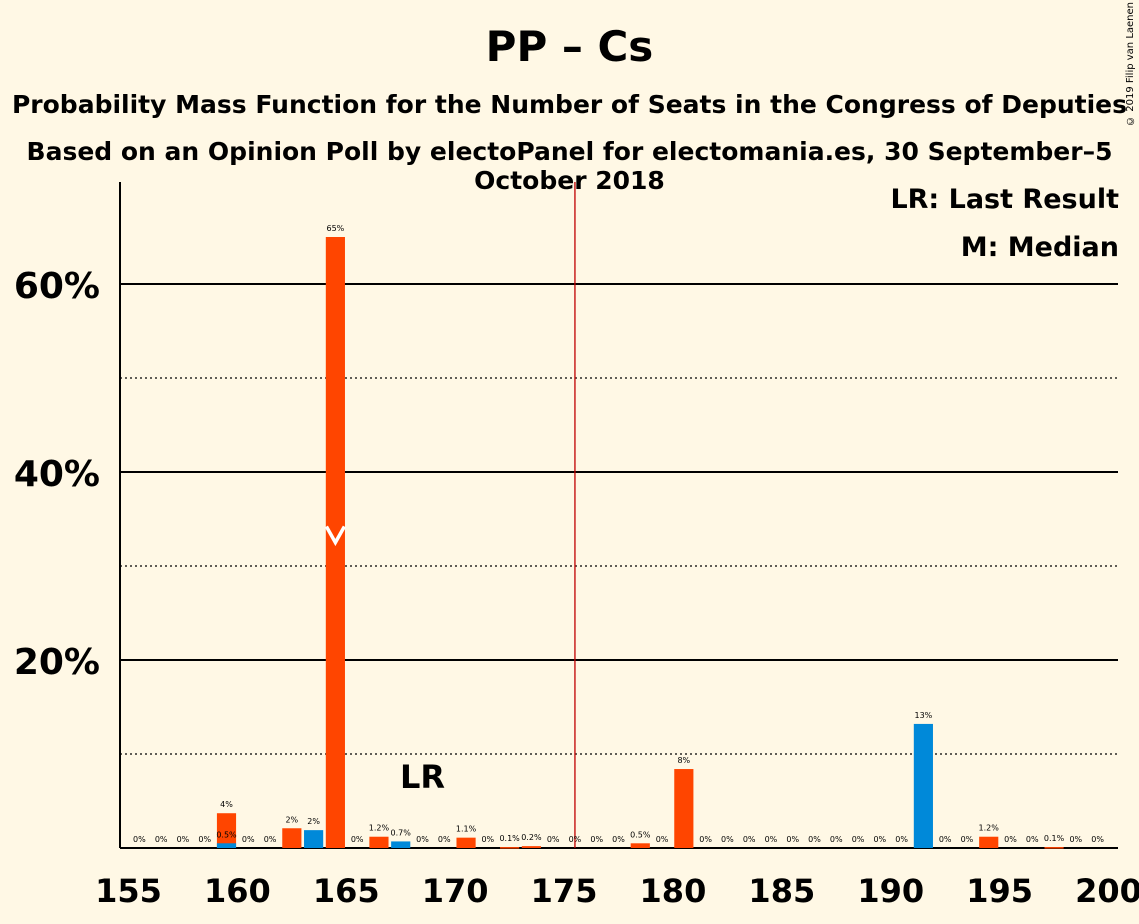 The width and height of the screenshot is (1139, 924). I want to click on bar-value-label: 13%, so click(923, 715).